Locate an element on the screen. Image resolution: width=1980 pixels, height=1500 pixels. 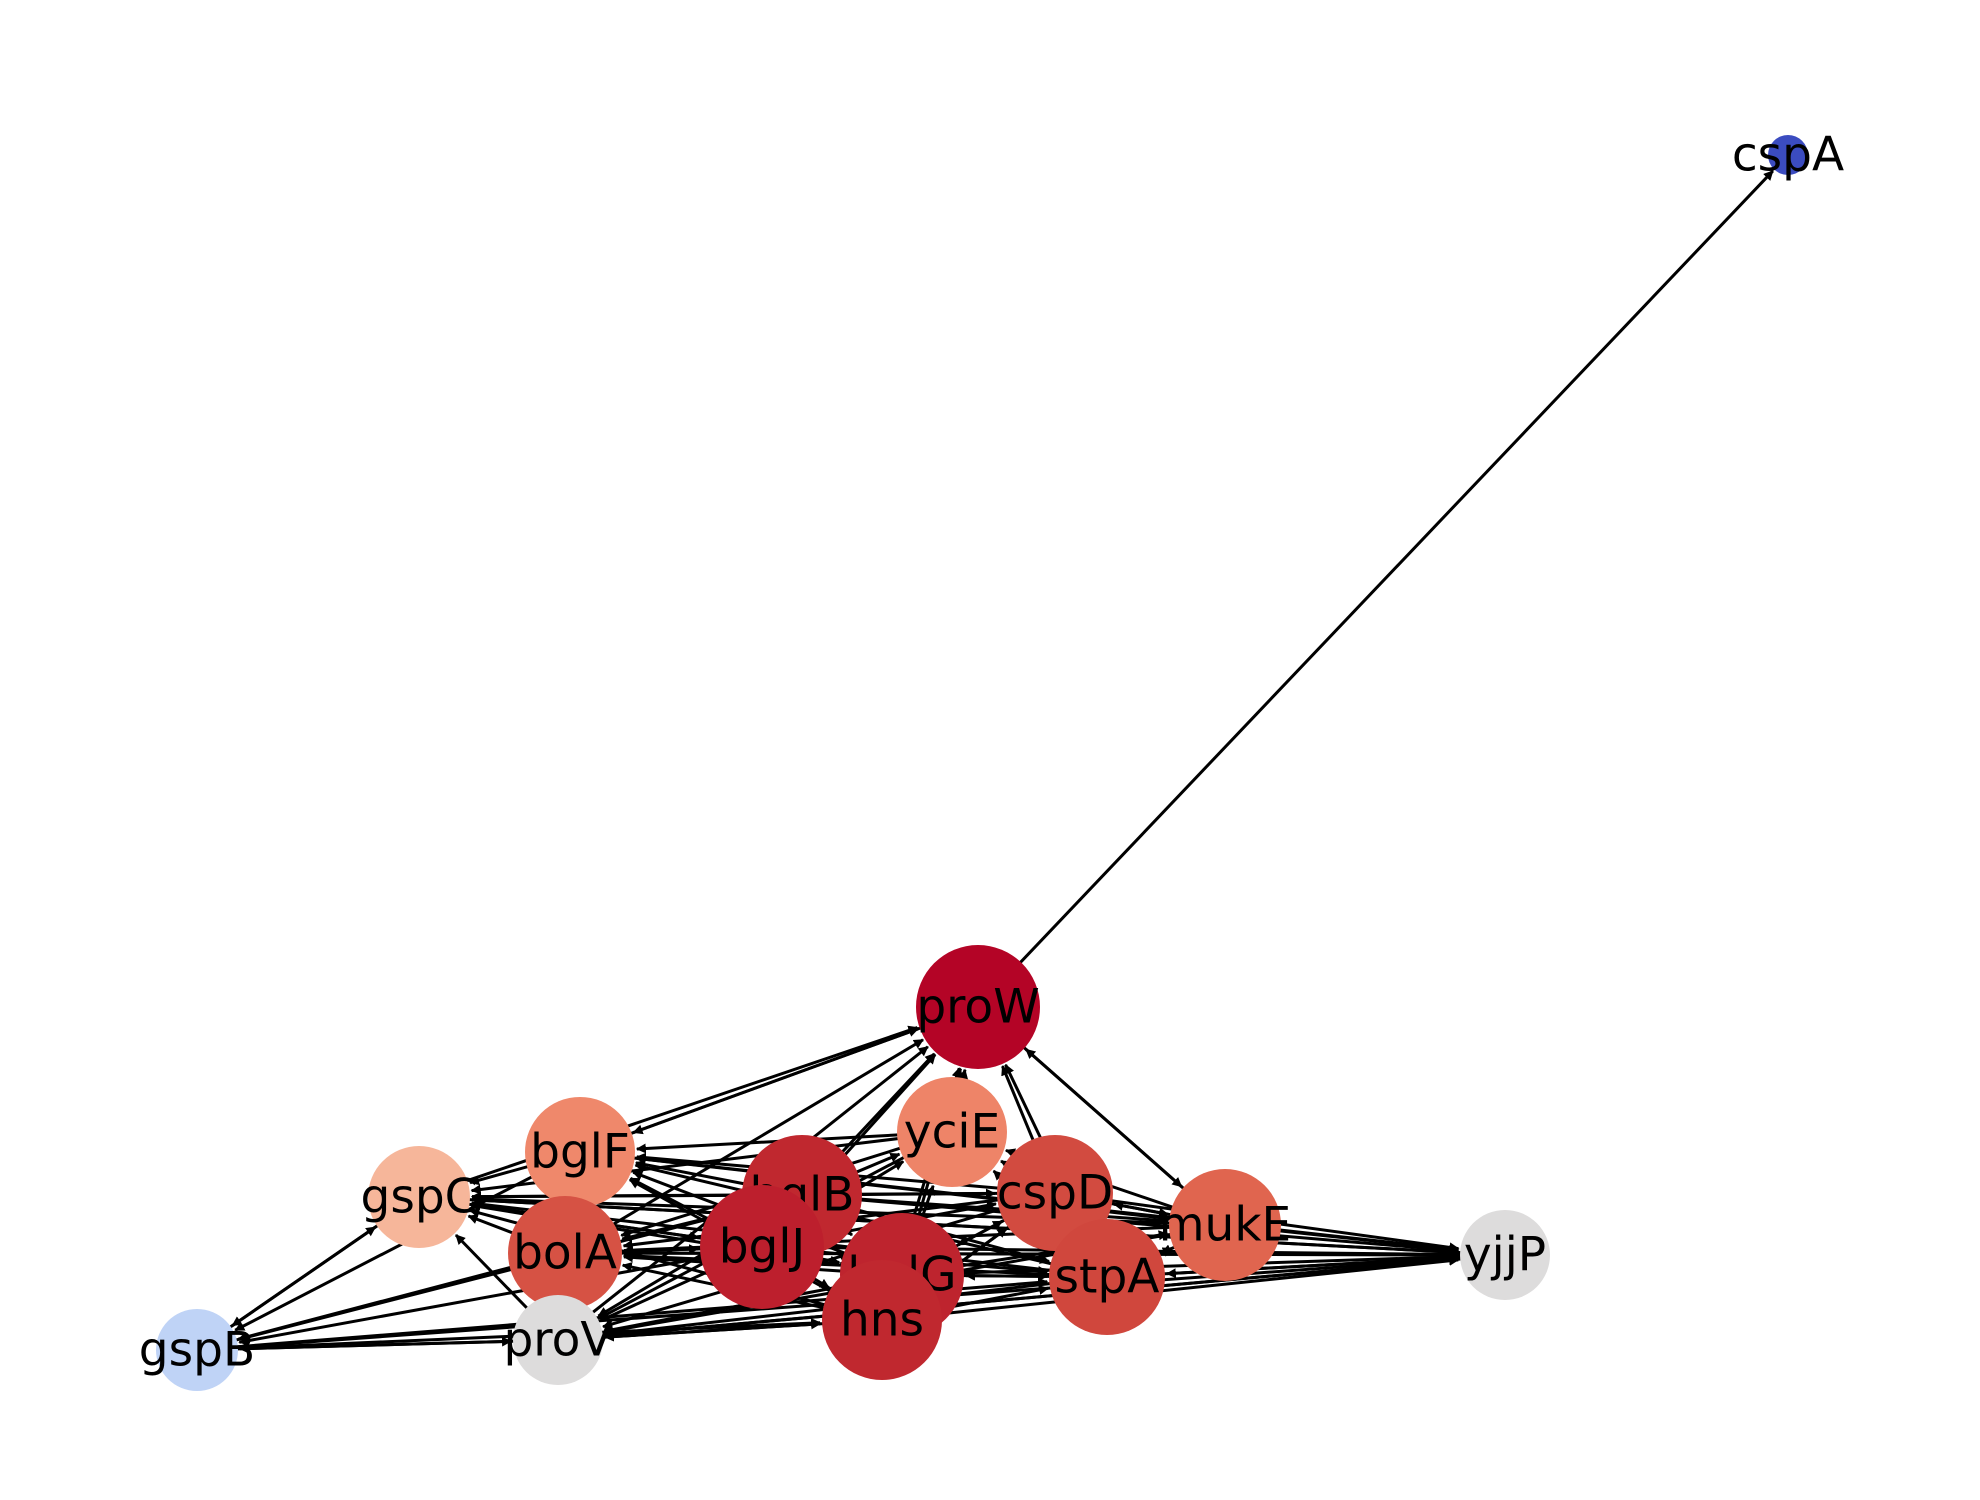
node-label-bglF: bglF is located at coordinates (580, 1152).